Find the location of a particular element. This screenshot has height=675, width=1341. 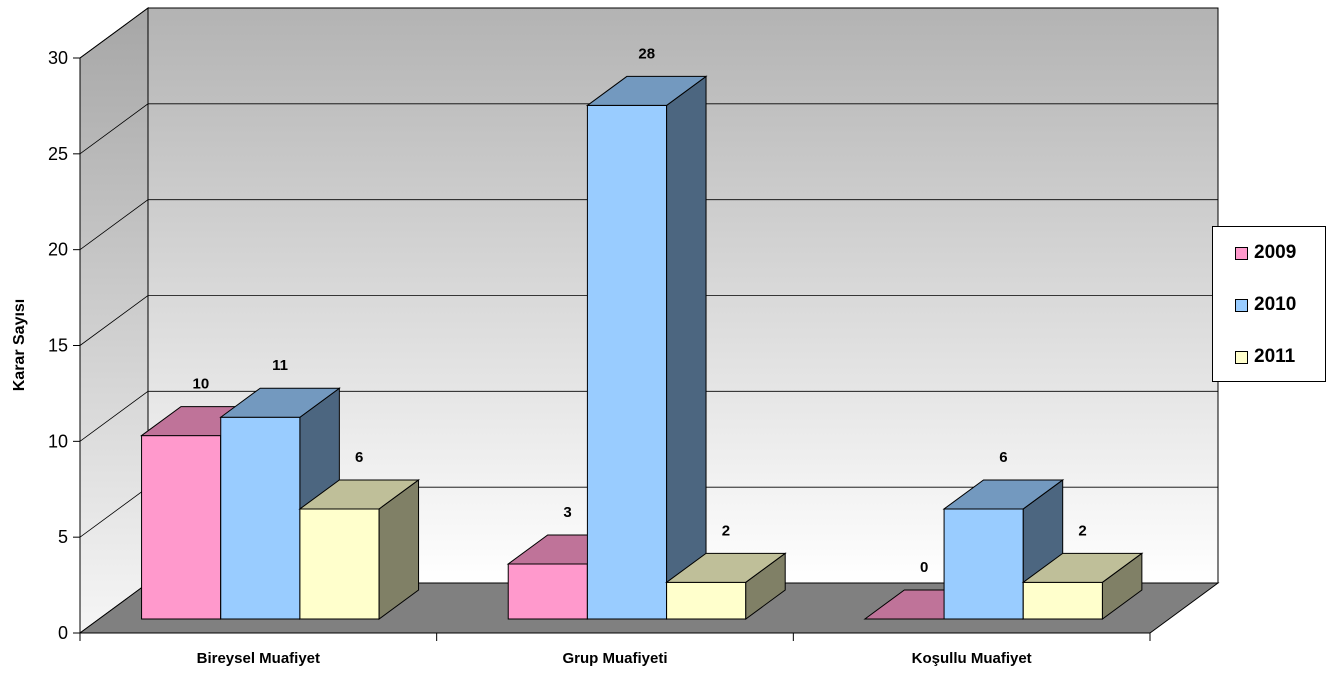

bar-side is located at coordinates (686, 347).